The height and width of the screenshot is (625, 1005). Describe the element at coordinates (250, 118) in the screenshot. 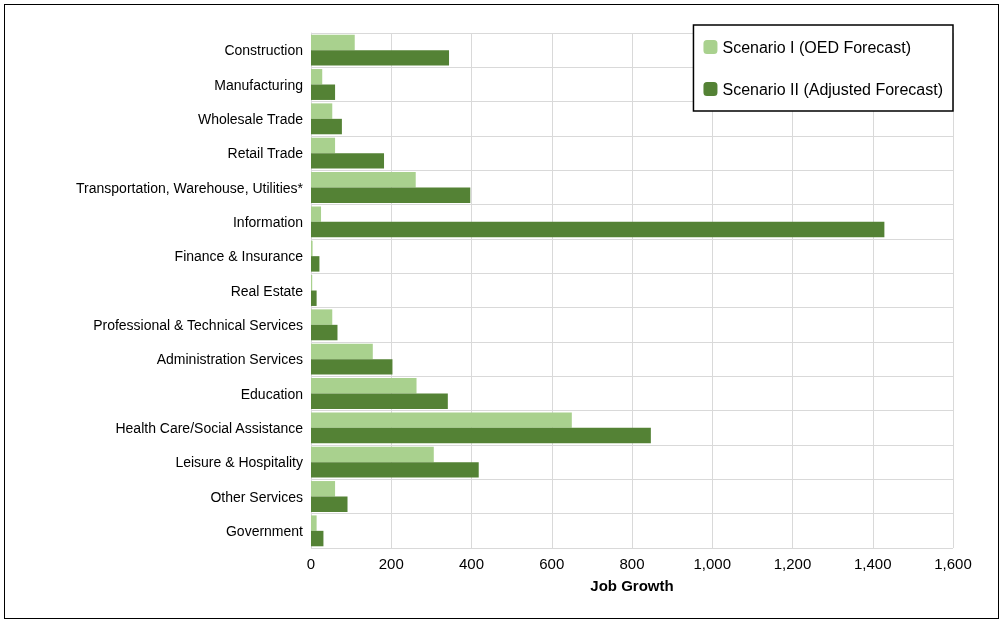

I see `y-tick-label: Wholesale Trade` at that location.